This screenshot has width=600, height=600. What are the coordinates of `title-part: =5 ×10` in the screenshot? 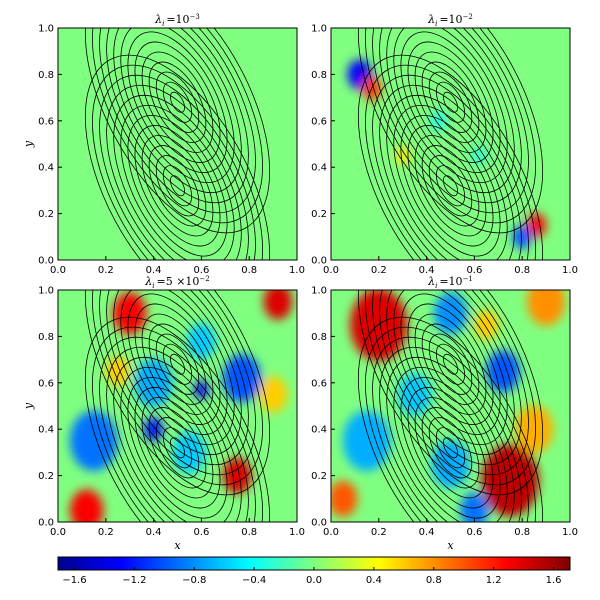 It's located at (177, 281).